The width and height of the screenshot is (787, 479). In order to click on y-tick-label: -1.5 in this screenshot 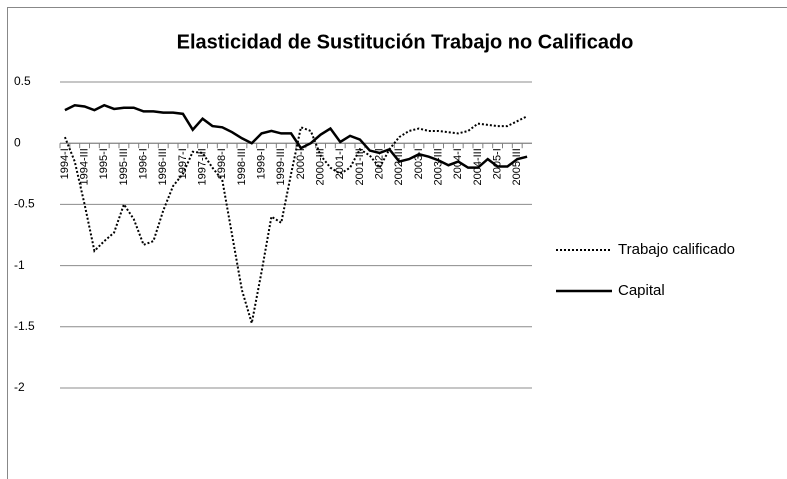, I will do `click(24, 326)`.